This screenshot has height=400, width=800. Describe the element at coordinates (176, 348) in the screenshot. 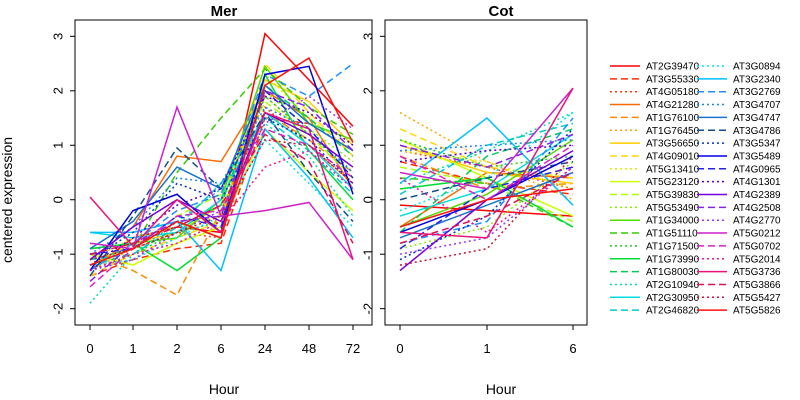

I see `mer-x-tick-label: 2` at that location.